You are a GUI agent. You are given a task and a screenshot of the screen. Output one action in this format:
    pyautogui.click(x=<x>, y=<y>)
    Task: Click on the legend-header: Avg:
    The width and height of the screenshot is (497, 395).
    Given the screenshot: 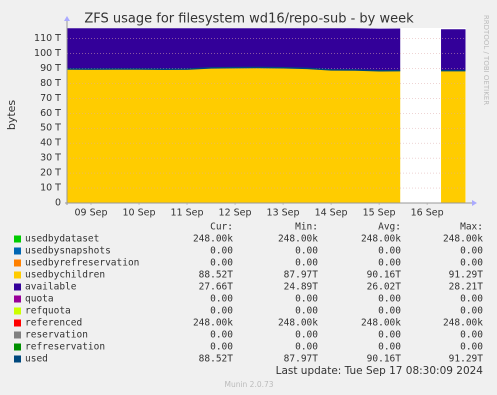 What is the action you would take?
    pyautogui.click(x=389, y=227)
    